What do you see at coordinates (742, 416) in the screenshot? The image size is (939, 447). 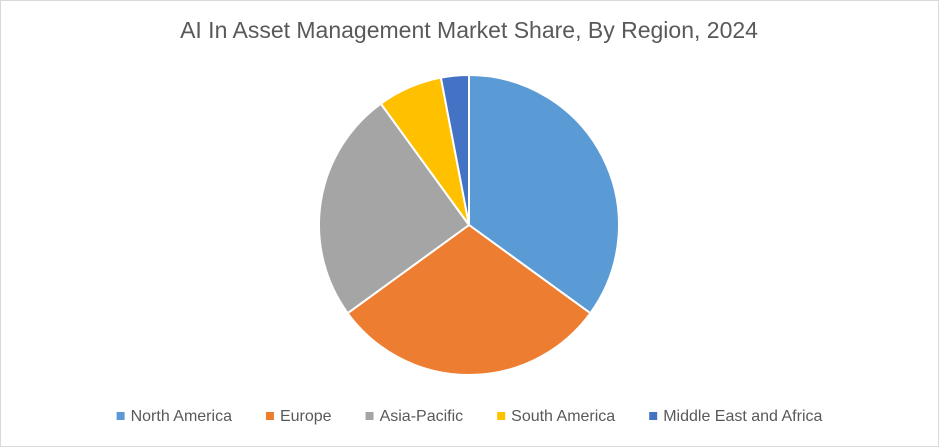 I see `legend-label: Middle East and Africa` at bounding box center [742, 416].